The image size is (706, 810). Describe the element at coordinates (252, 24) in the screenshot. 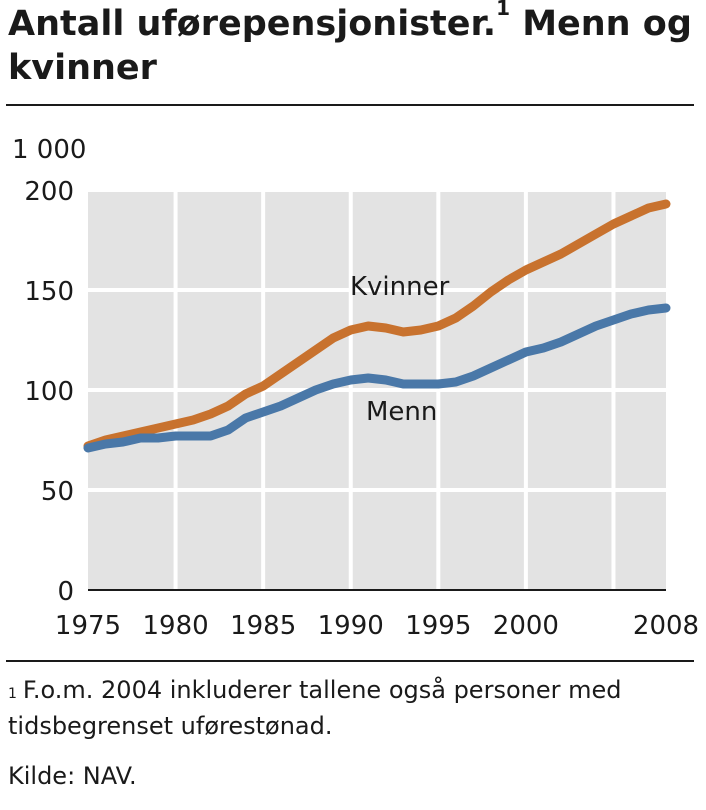

I see `title-text: Antall uførepensjonister.` at that location.